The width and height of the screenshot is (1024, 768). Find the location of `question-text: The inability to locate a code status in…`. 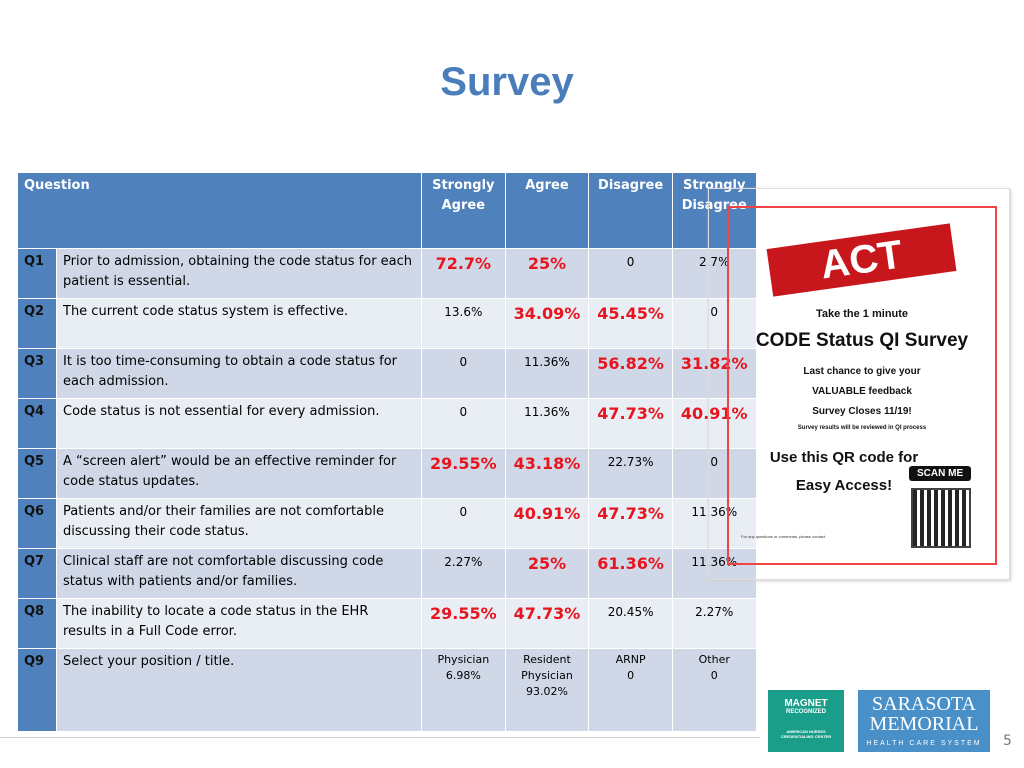

question-text: The inability to locate a code status in… is located at coordinates (239, 623).